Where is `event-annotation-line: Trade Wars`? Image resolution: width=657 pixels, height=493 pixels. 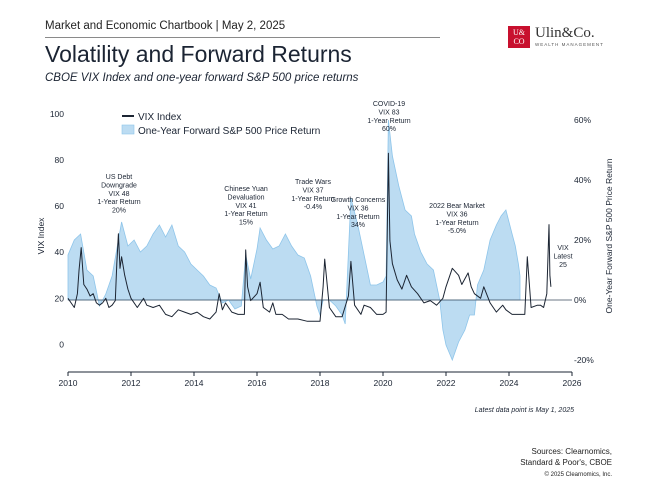
event-annotation-line: Trade Wars is located at coordinates (313, 182).